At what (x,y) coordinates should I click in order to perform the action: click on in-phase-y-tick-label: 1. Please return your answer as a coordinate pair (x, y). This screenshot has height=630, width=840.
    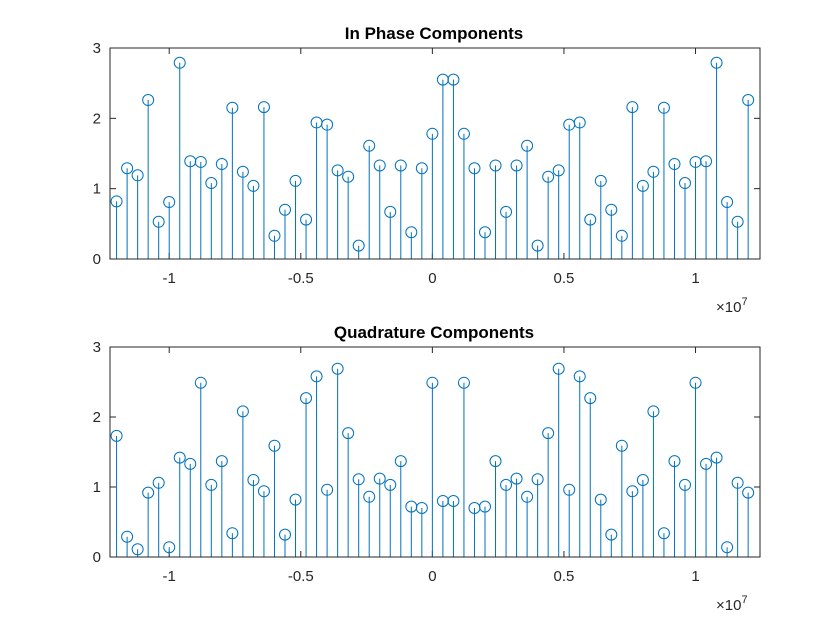
    Looking at the image, I should click on (97, 189).